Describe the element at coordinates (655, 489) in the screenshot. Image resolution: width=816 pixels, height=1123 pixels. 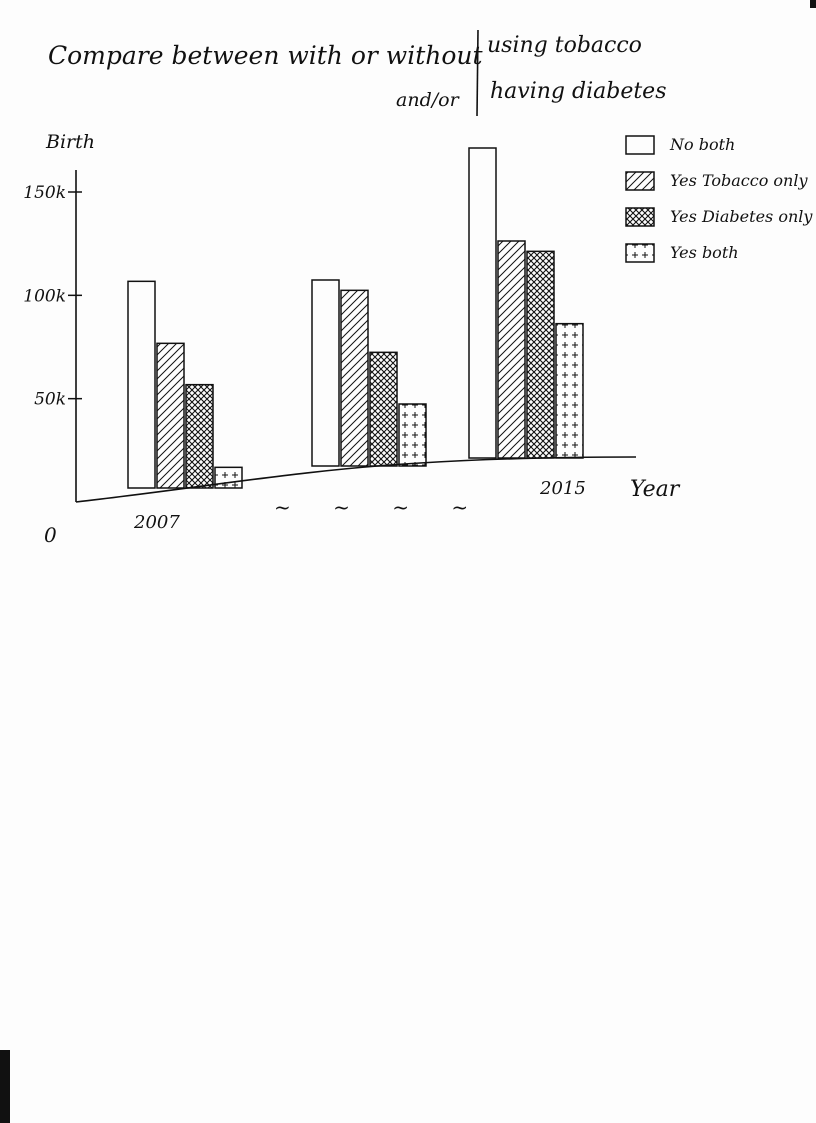
I see `x-axis-label: Year` at that location.